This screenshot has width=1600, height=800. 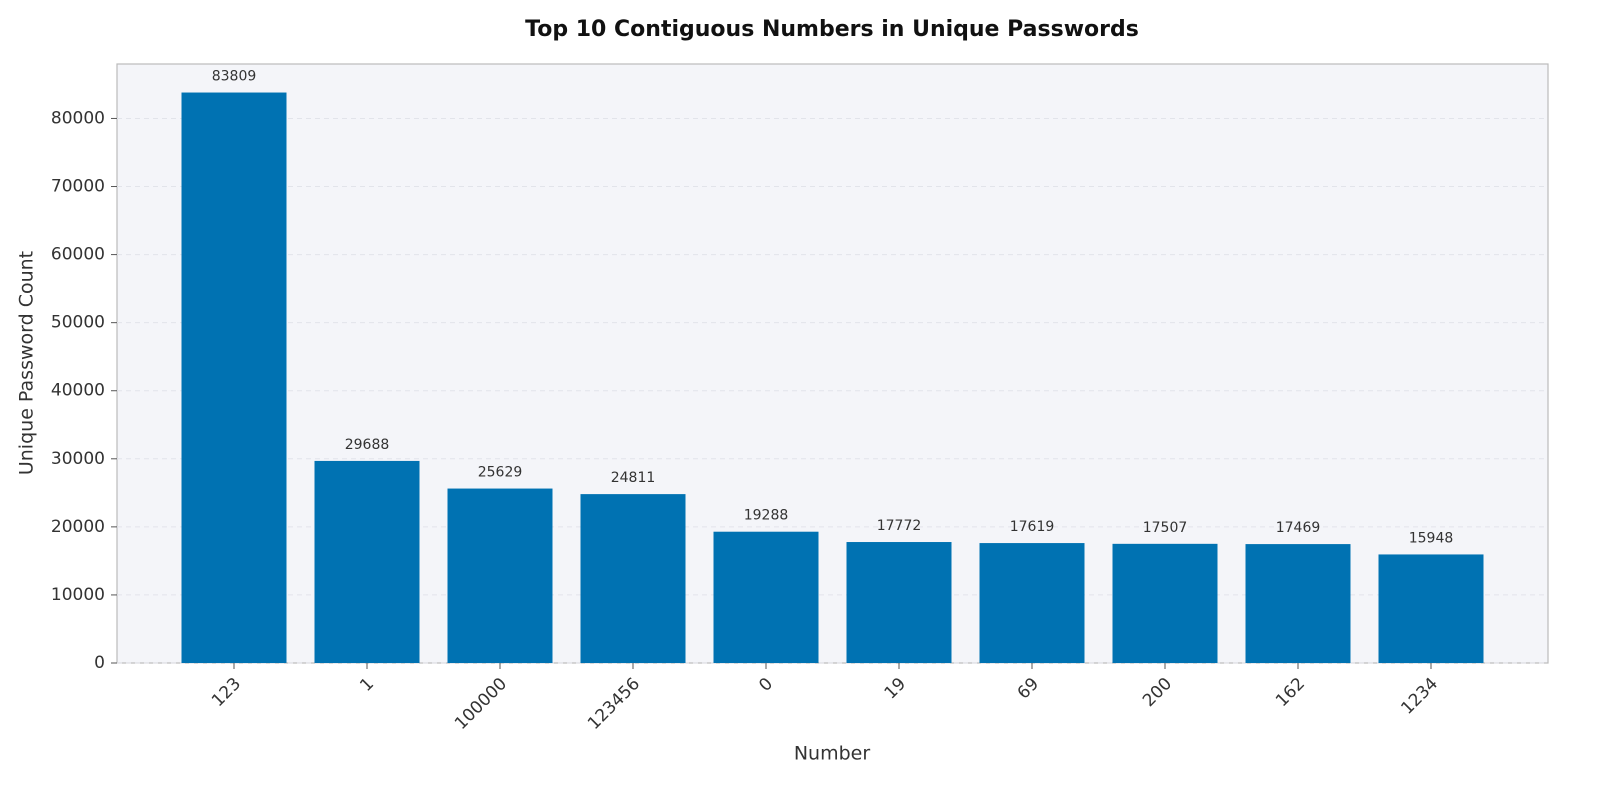 What do you see at coordinates (226, 692) in the screenshot?
I see `x-tick-label: 123` at bounding box center [226, 692].